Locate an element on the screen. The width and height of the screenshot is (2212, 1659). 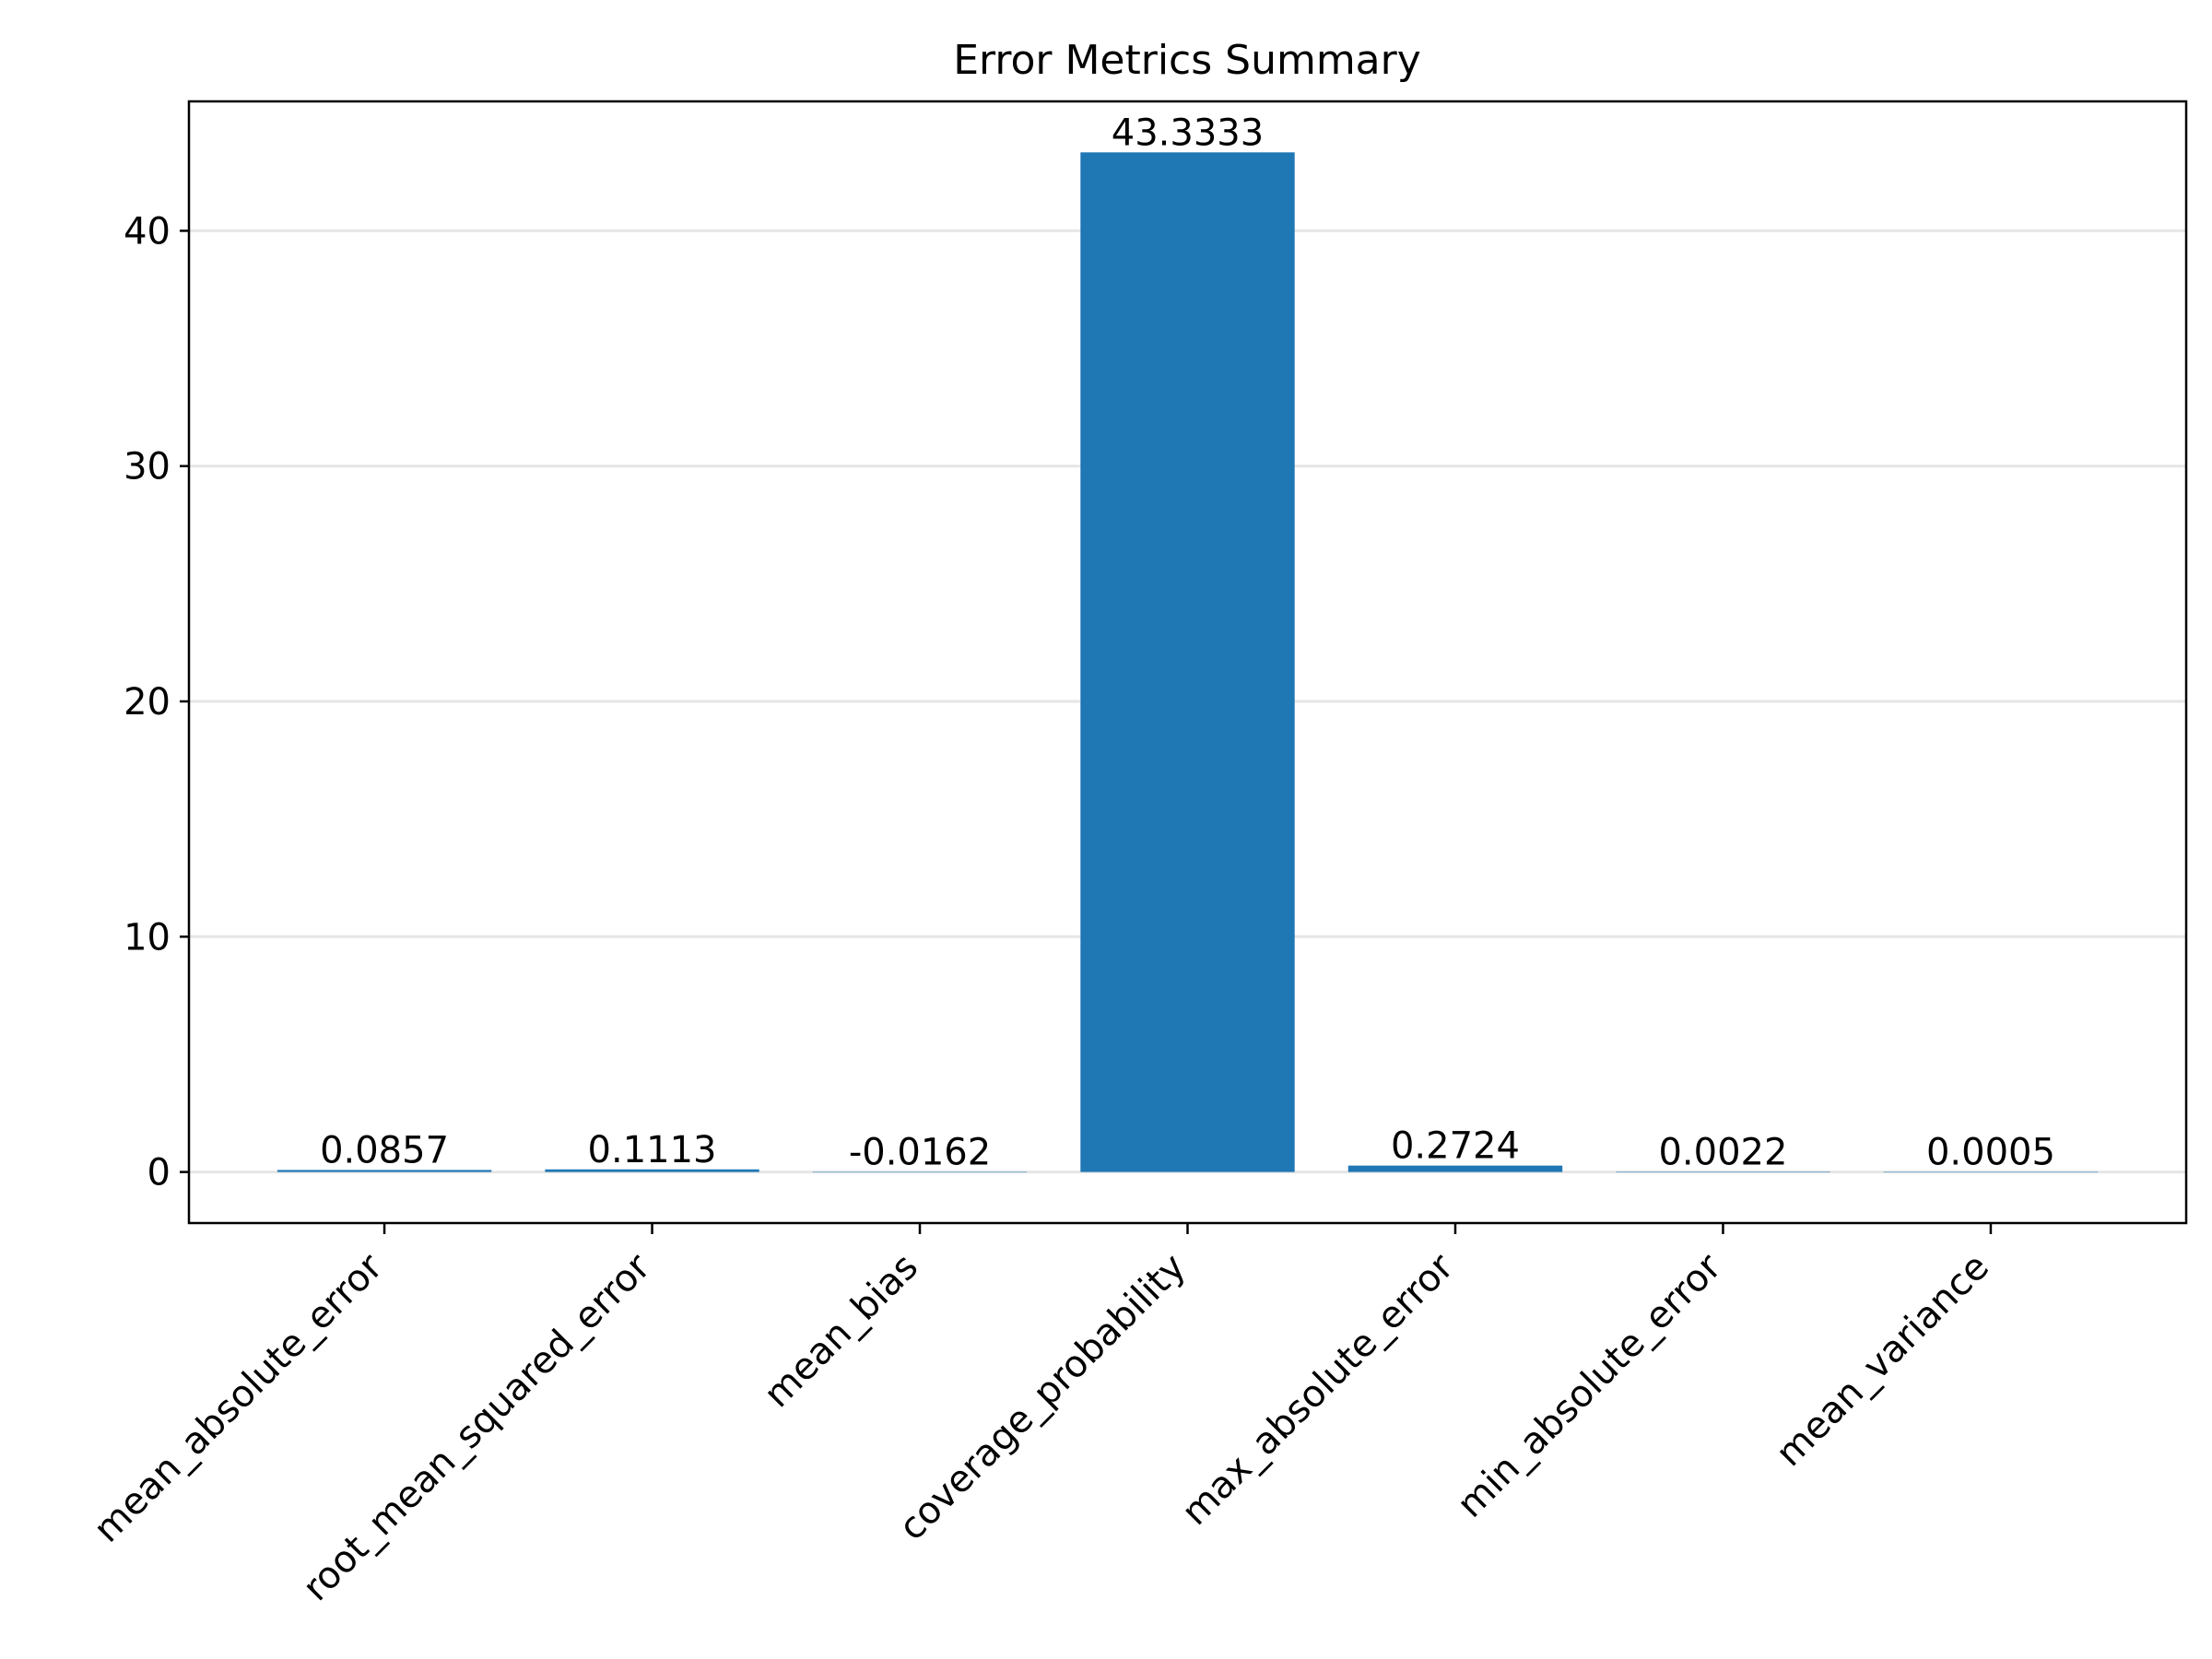
value-label: 0.0005 is located at coordinates (1990, 1153).